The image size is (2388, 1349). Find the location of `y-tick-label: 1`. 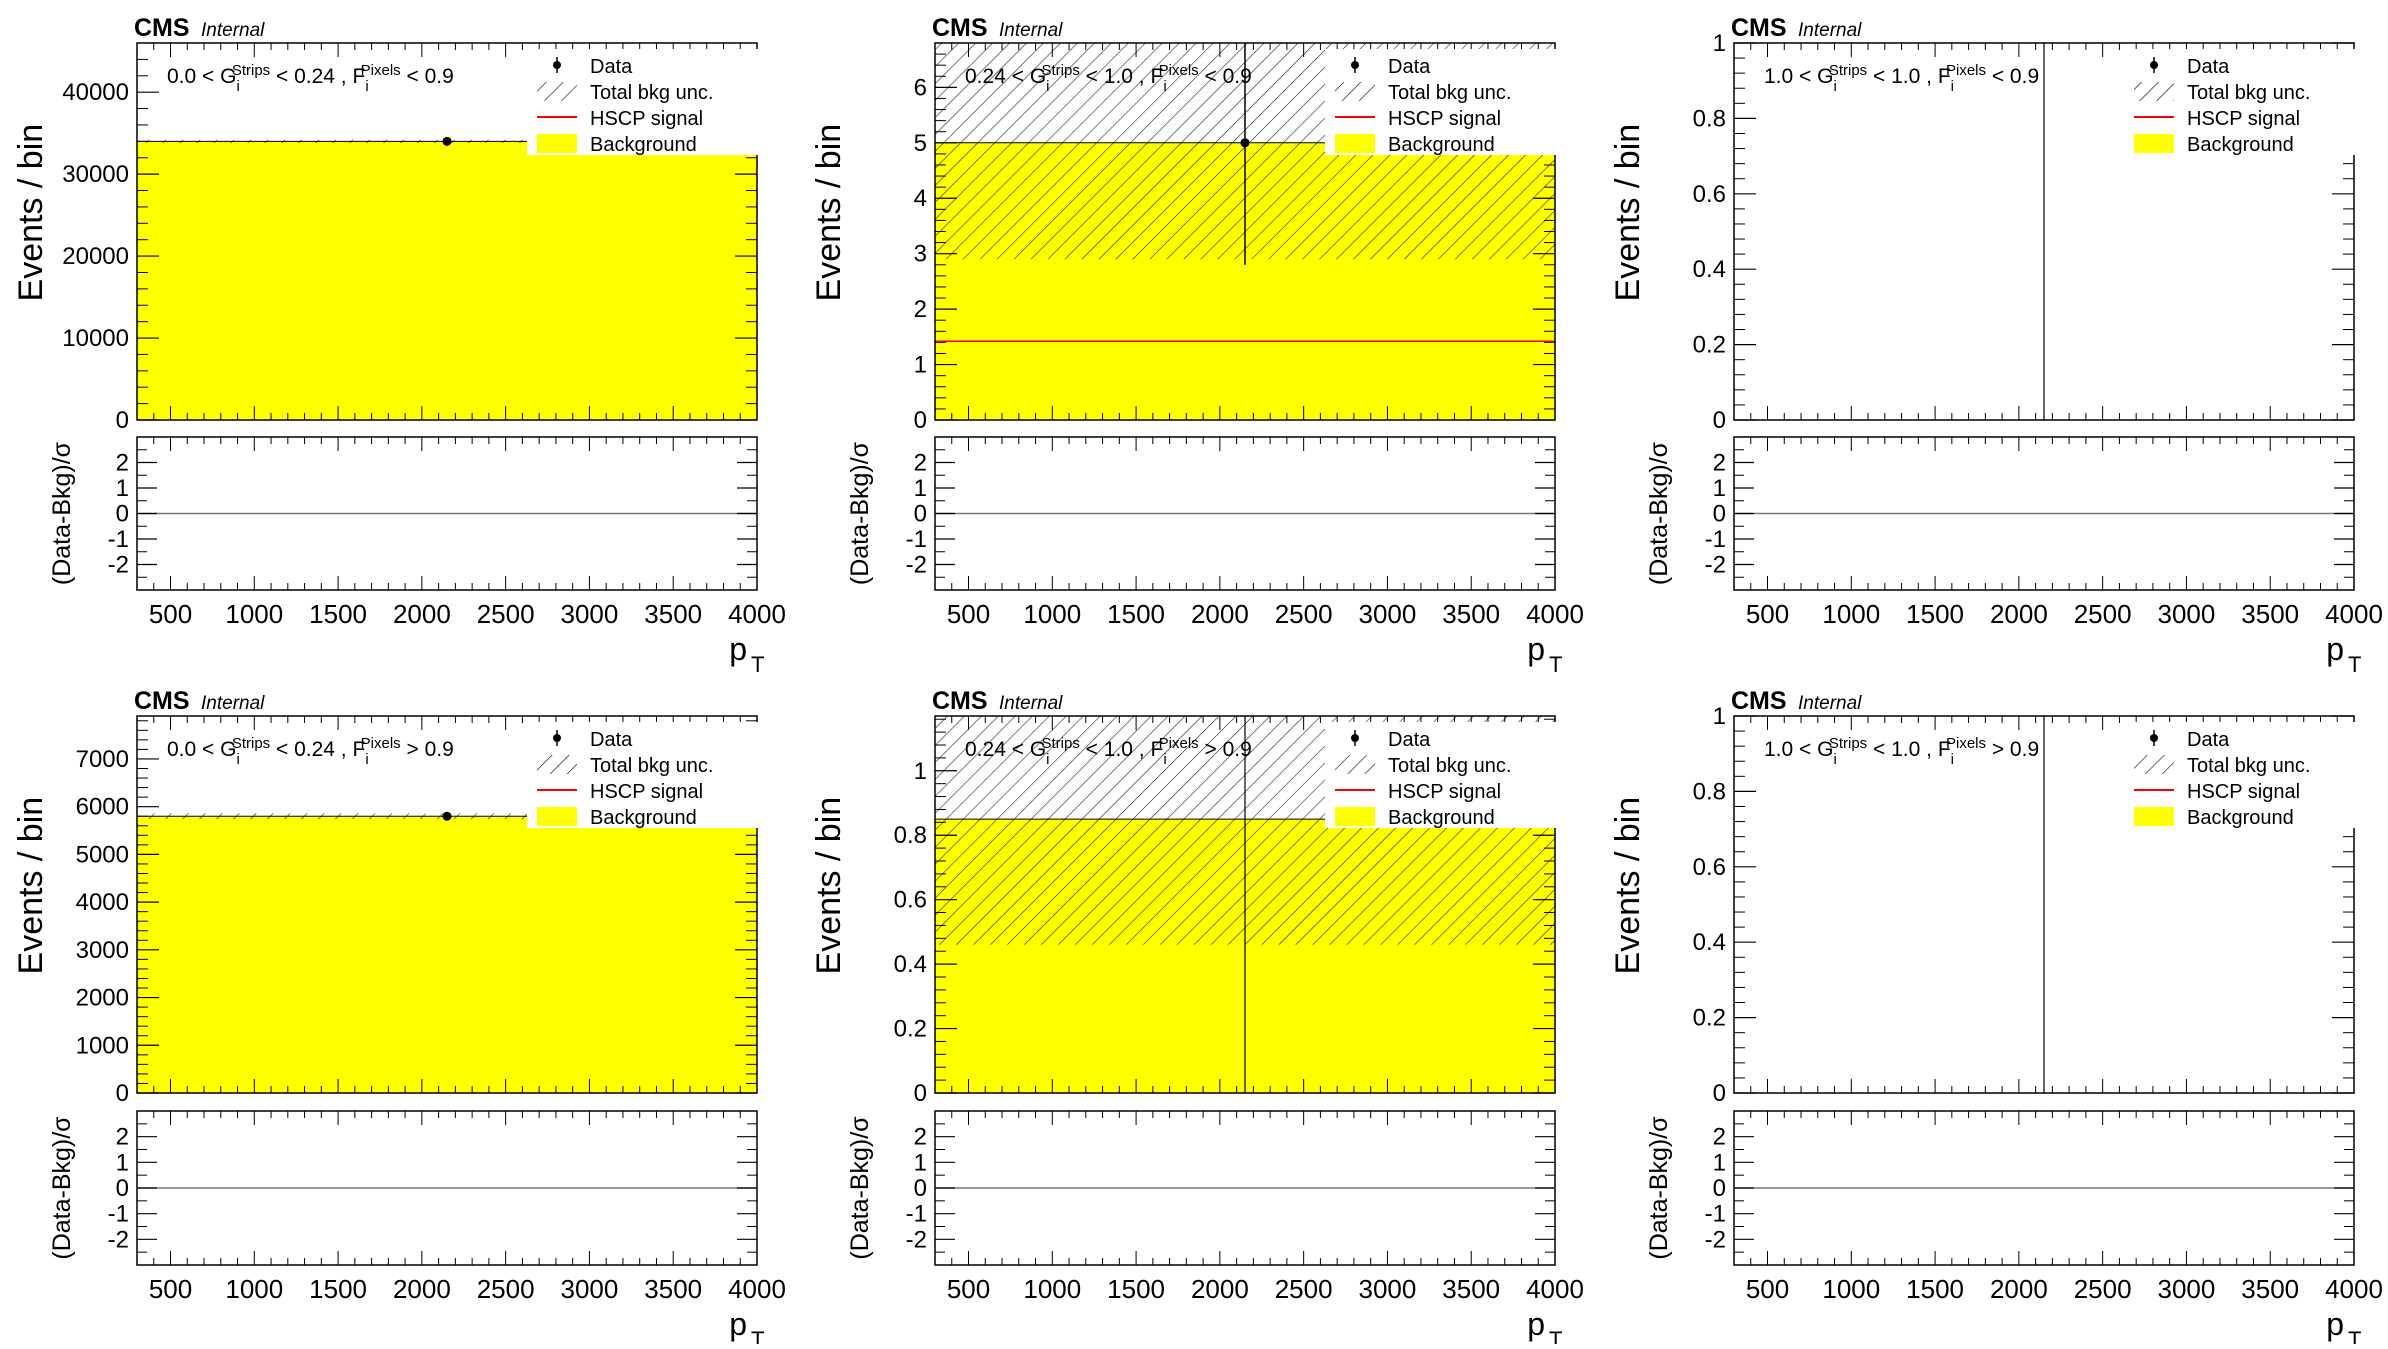

y-tick-label: 1 is located at coordinates (1719, 43).